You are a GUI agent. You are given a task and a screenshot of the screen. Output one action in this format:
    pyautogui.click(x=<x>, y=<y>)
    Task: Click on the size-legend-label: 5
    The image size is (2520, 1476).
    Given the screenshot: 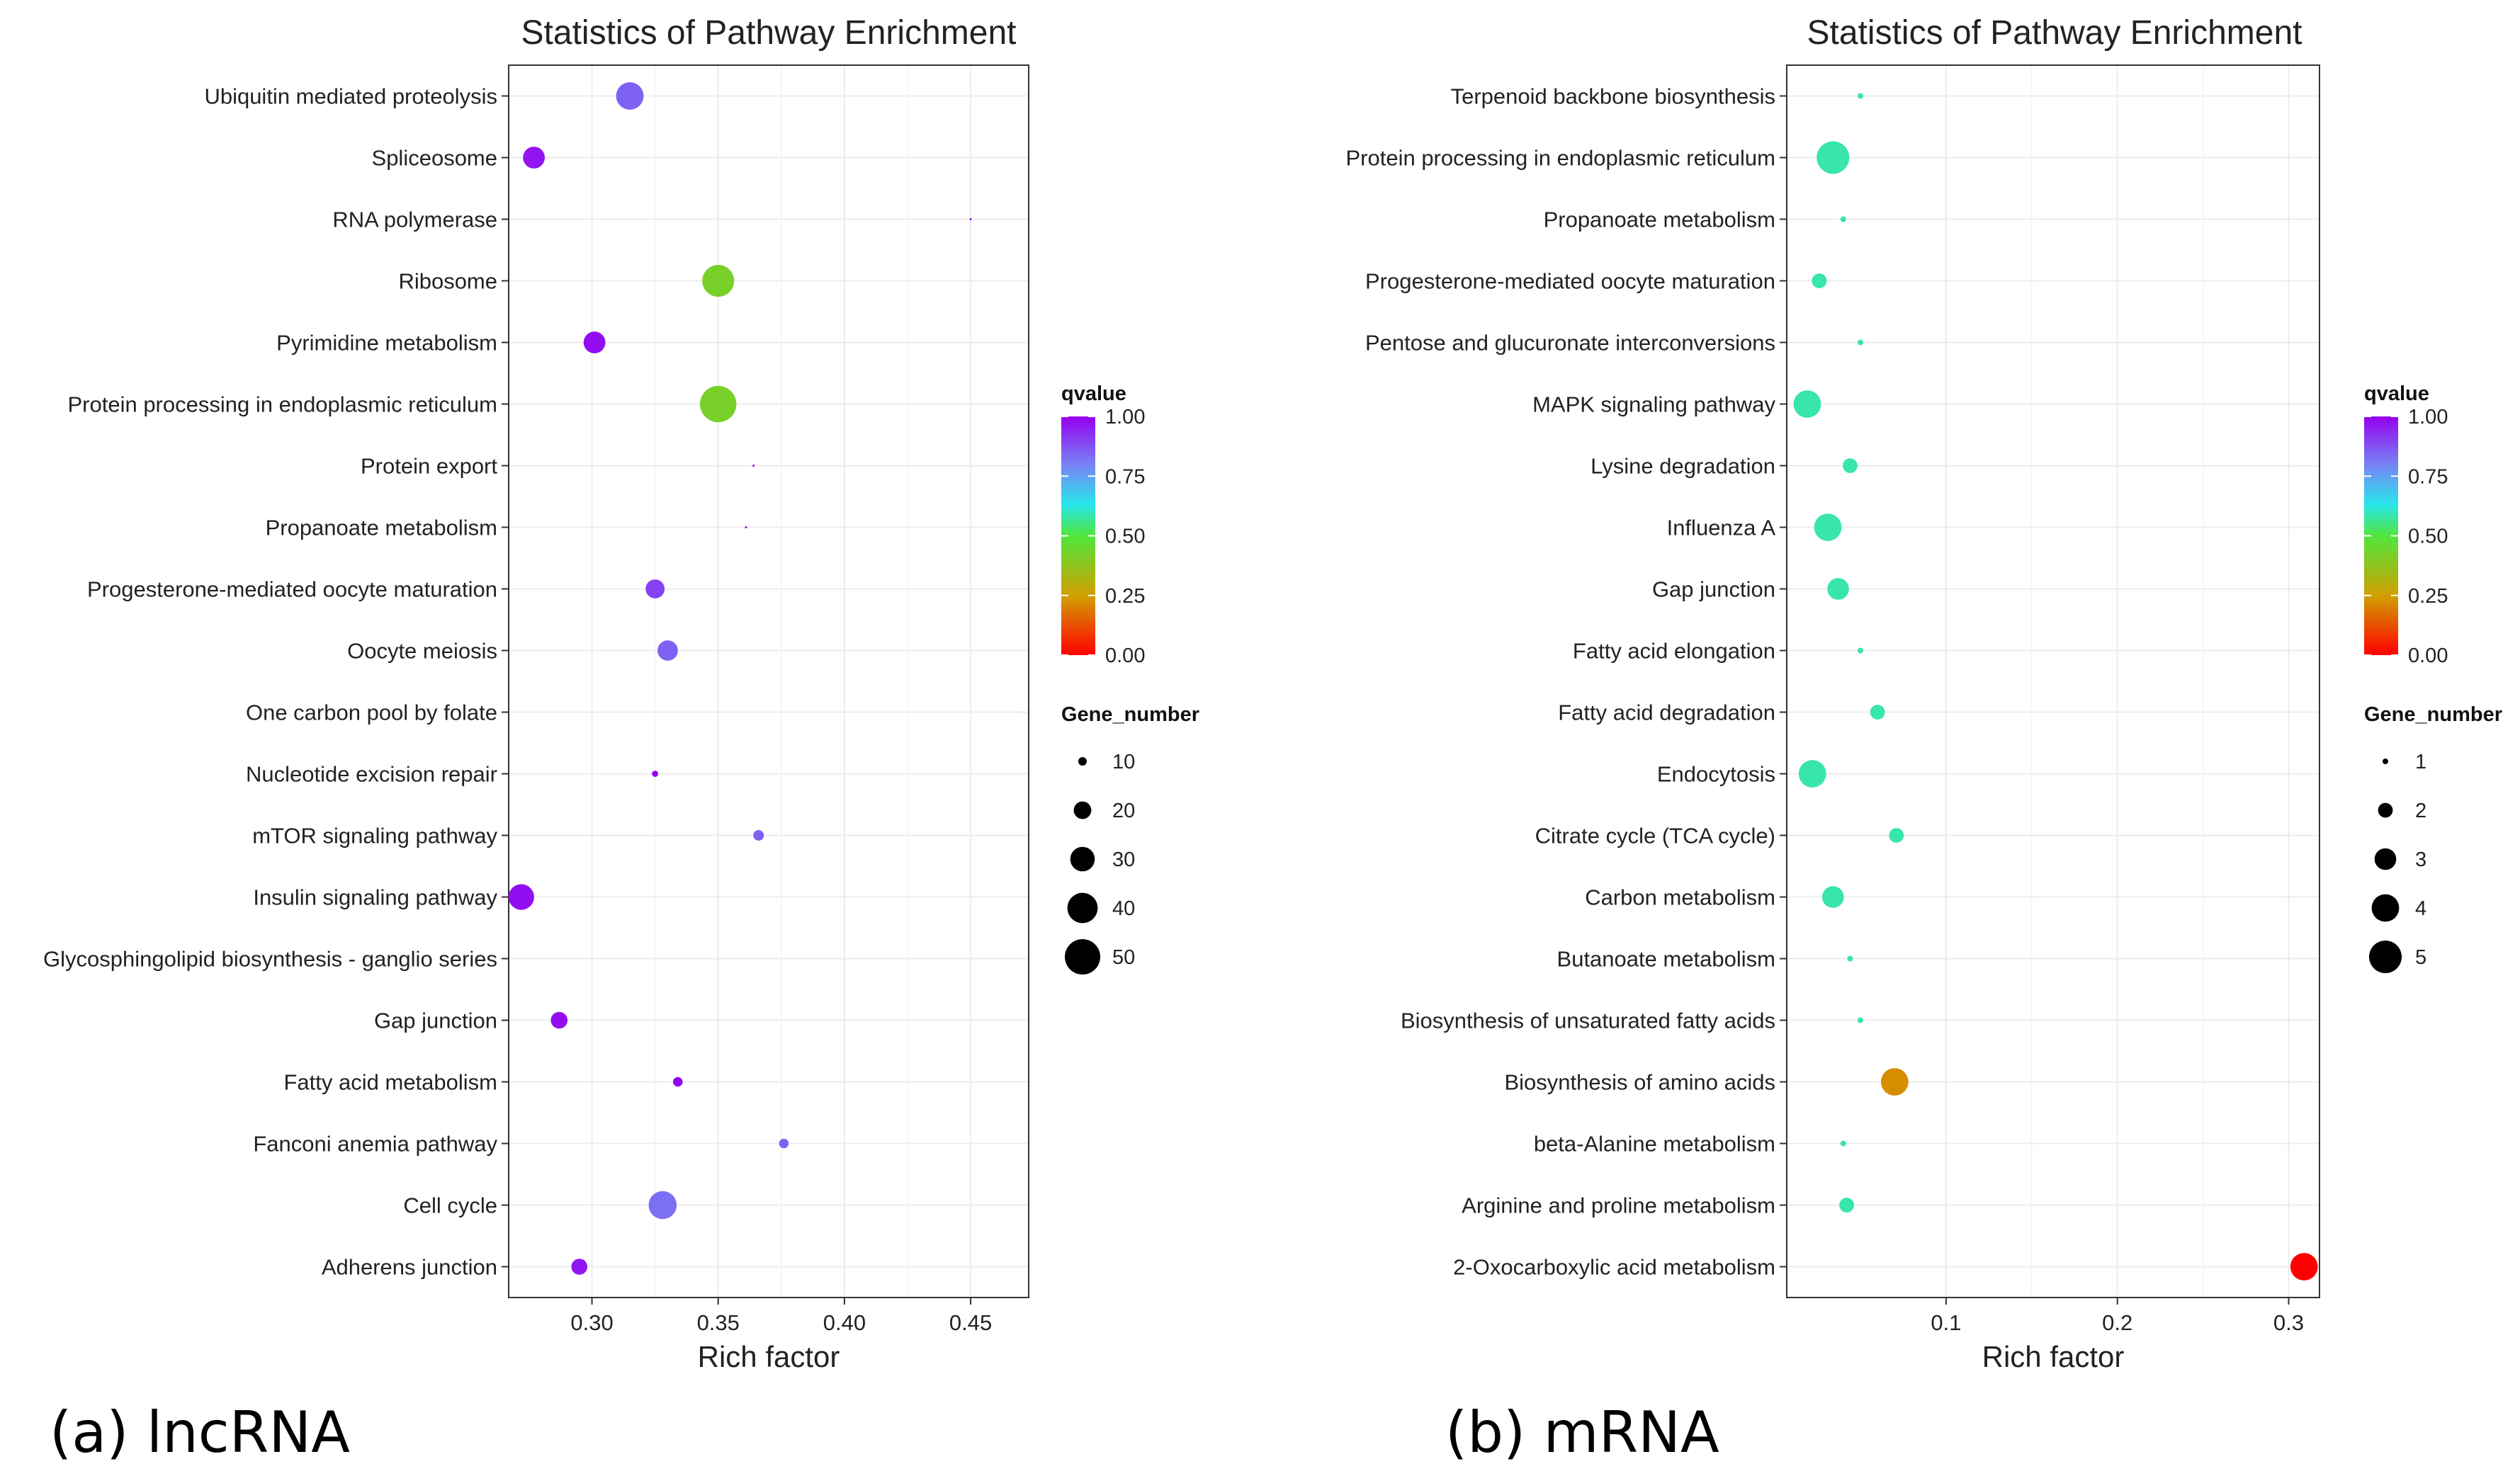 What is the action you would take?
    pyautogui.click(x=2420, y=957)
    